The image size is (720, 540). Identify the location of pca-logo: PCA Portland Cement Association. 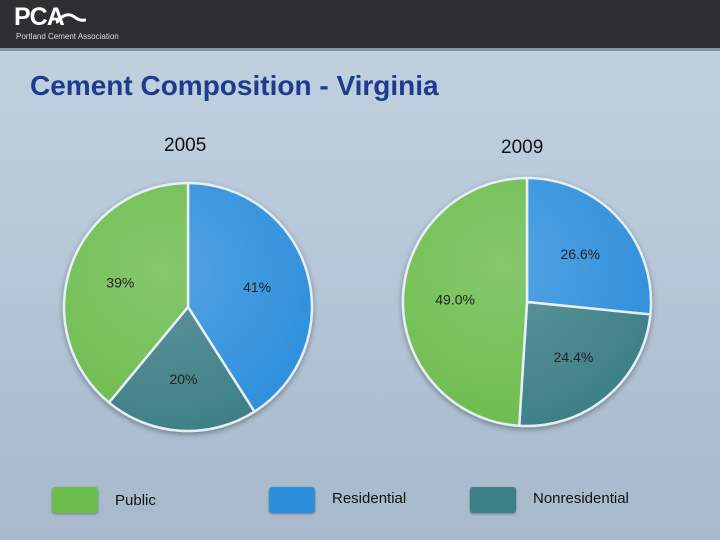
(74, 24).